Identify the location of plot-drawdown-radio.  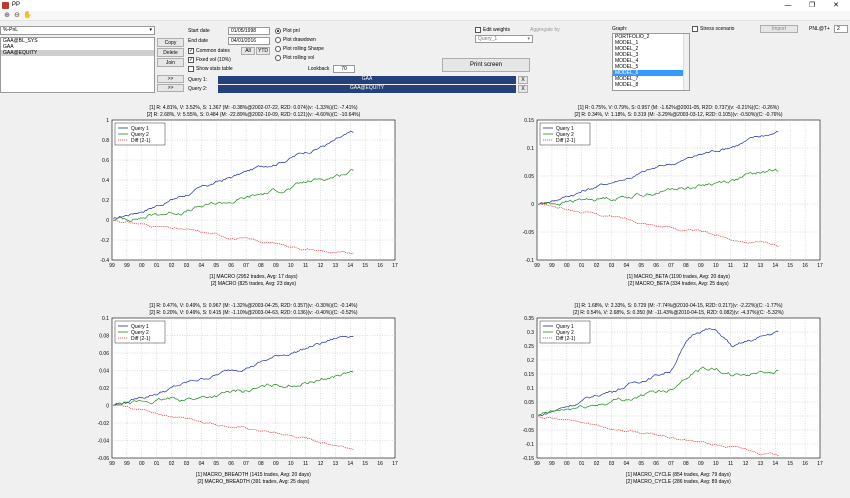
(278, 40).